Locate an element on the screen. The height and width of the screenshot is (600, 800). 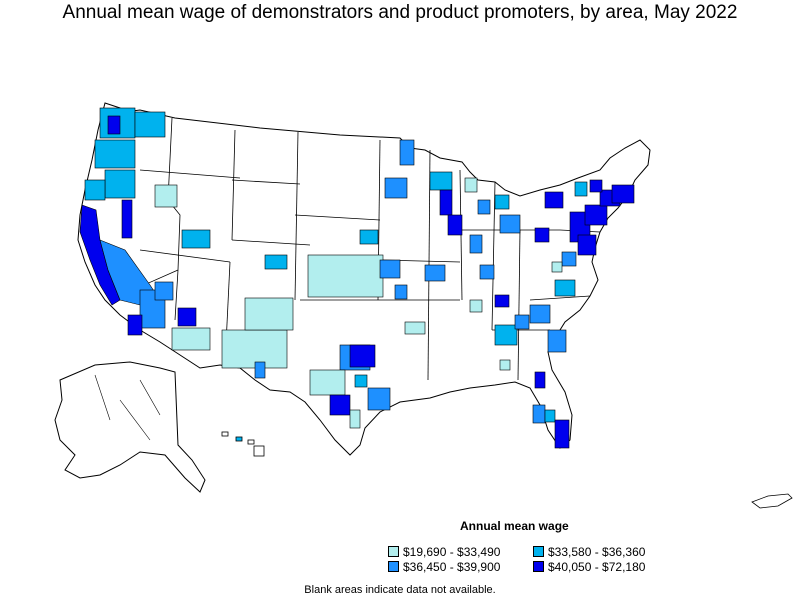
footnote: Blank areas indicate data not available. is located at coordinates (400, 590).